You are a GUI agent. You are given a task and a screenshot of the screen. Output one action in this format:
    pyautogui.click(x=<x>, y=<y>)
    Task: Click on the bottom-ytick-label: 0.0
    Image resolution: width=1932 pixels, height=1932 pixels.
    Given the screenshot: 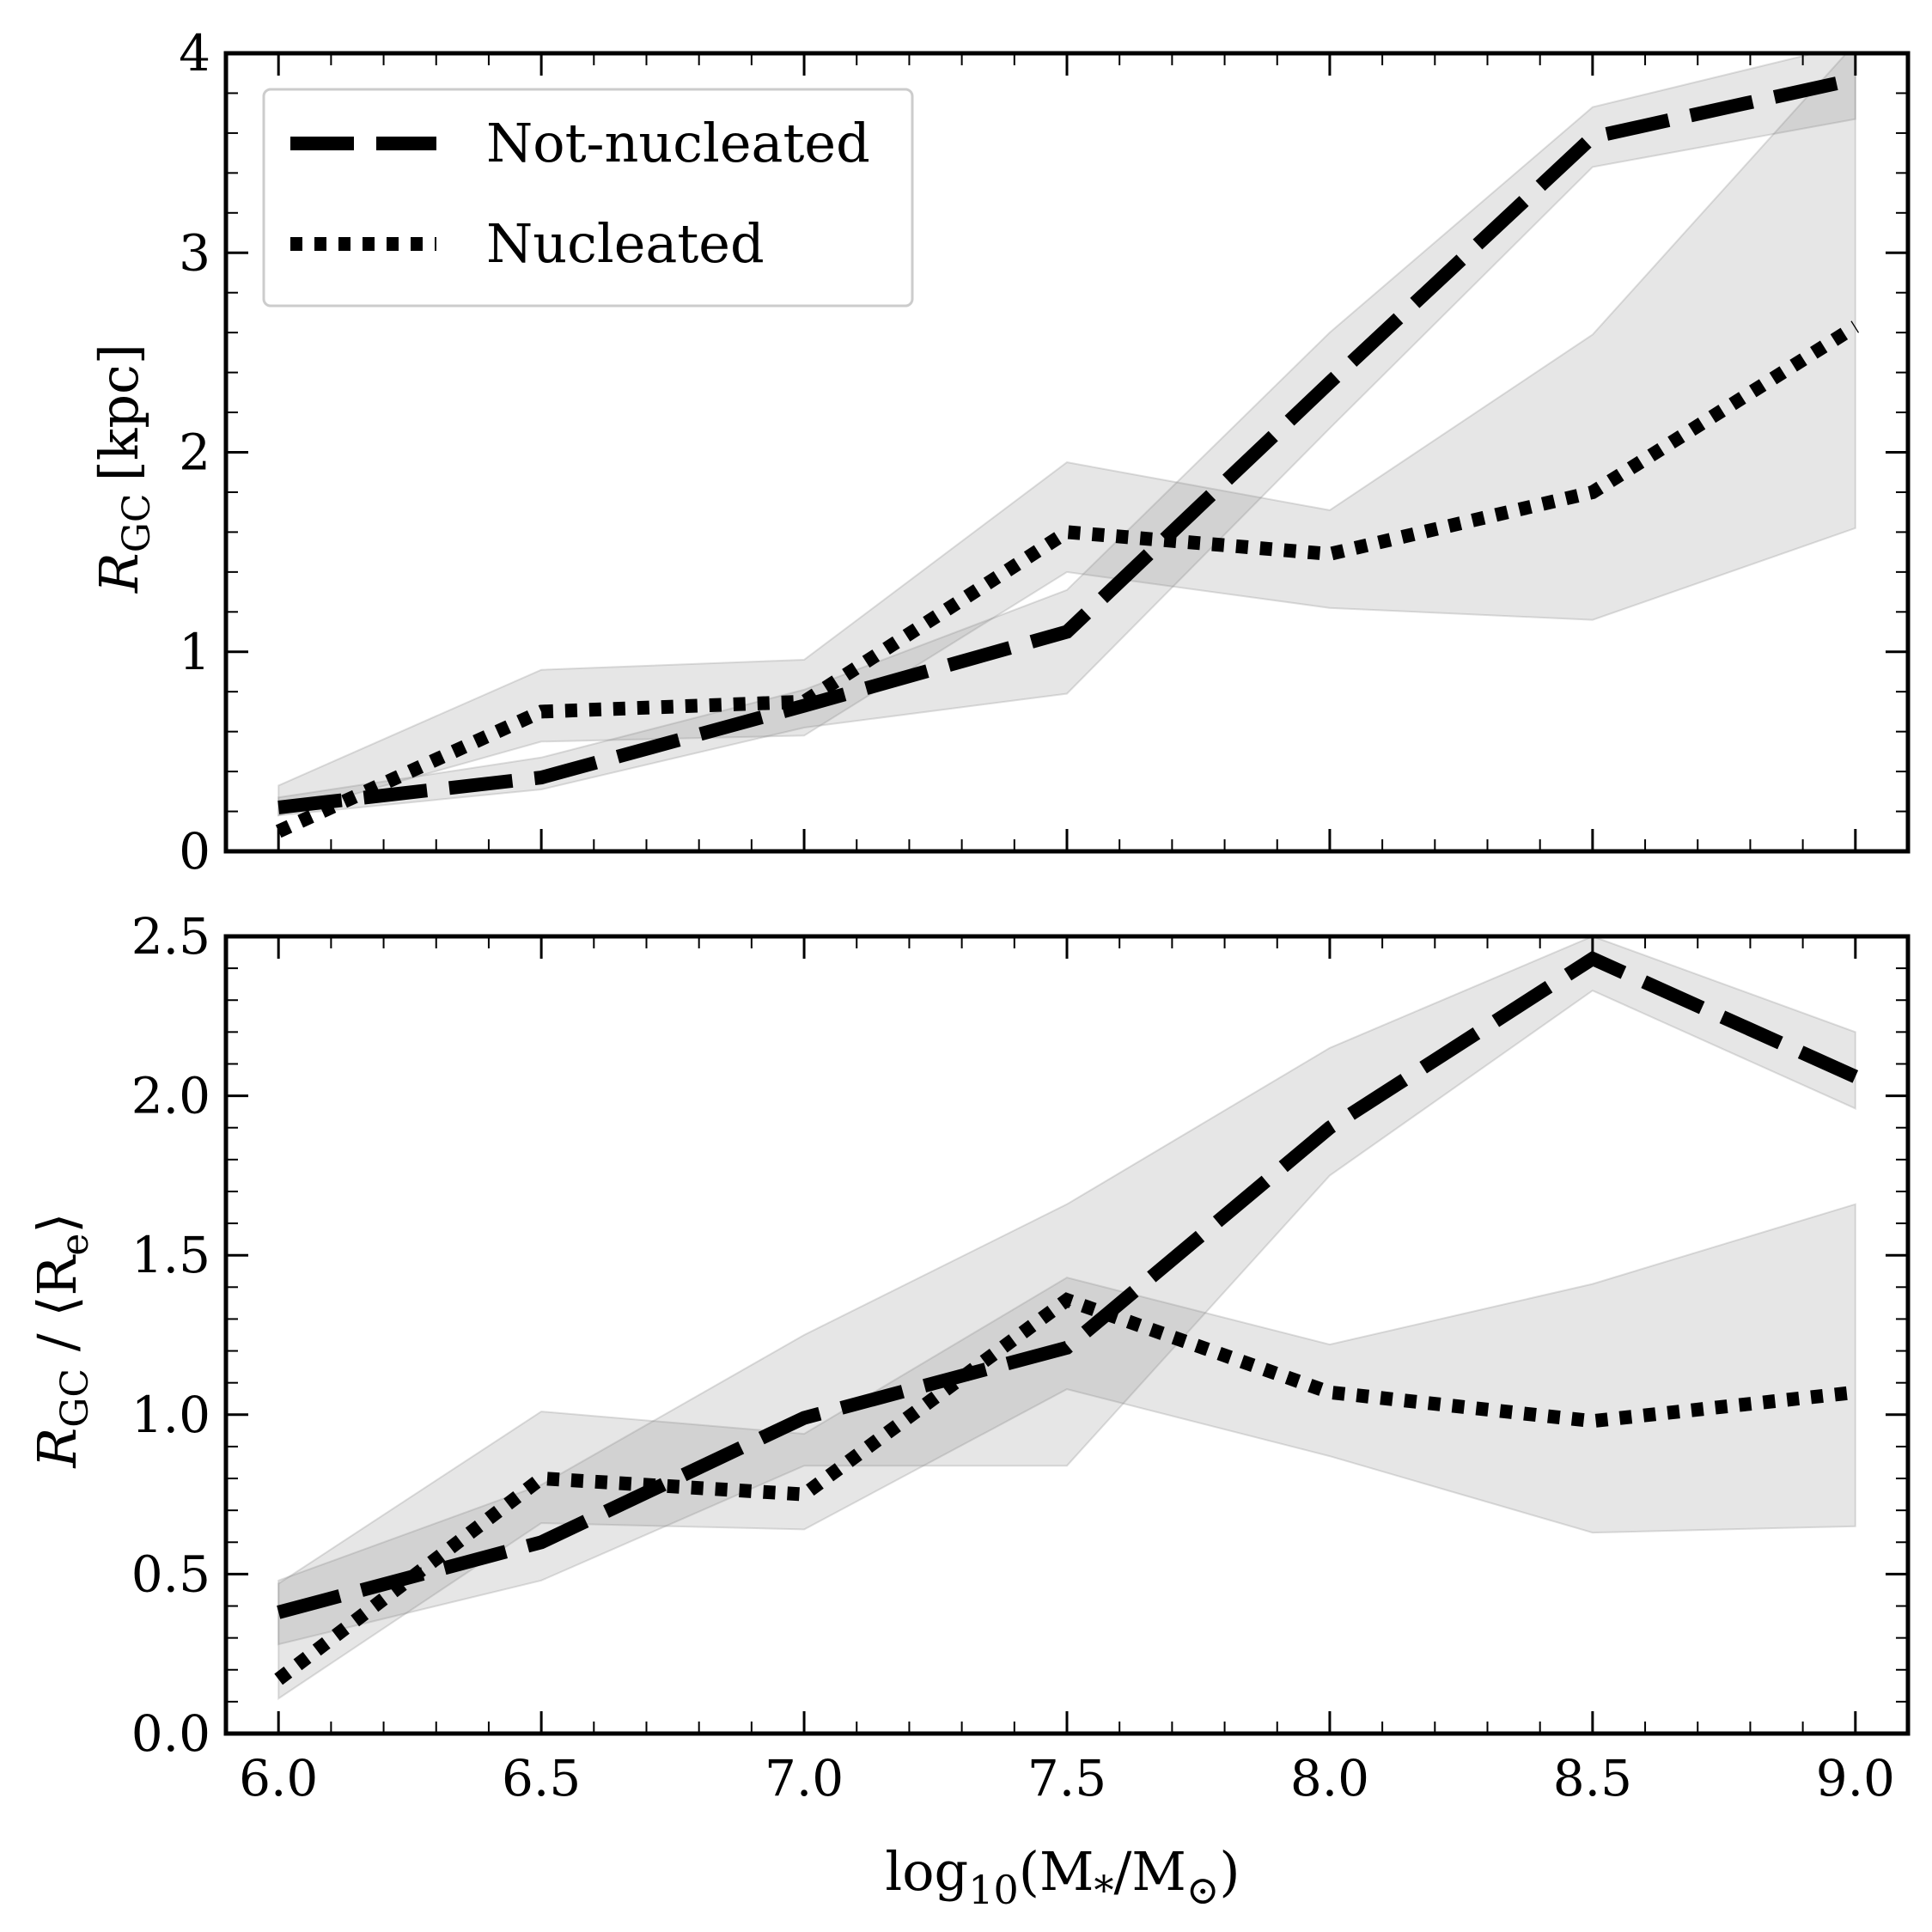 What is the action you would take?
    pyautogui.click(x=170, y=1733)
    